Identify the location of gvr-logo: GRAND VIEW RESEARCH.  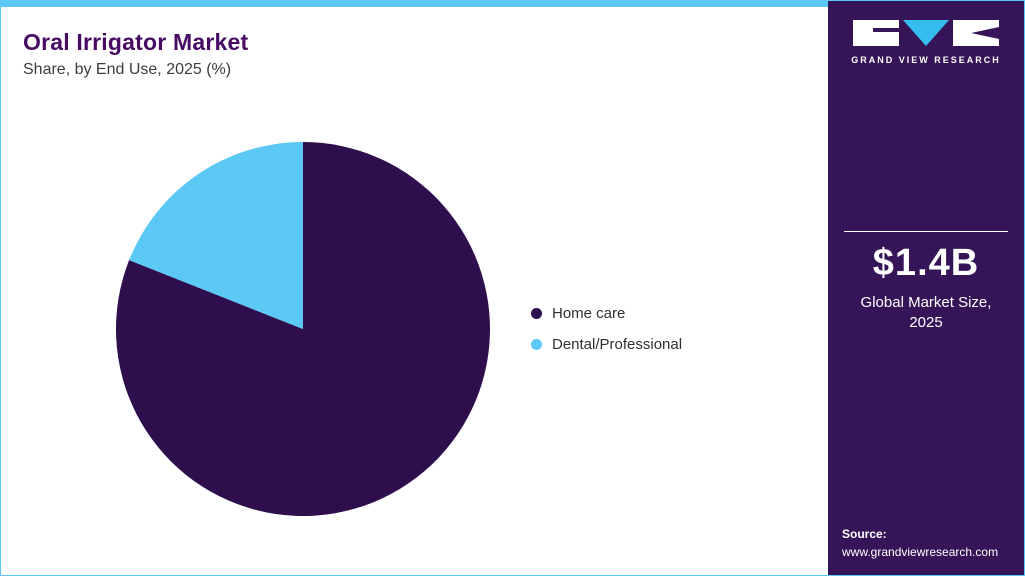
(926, 42).